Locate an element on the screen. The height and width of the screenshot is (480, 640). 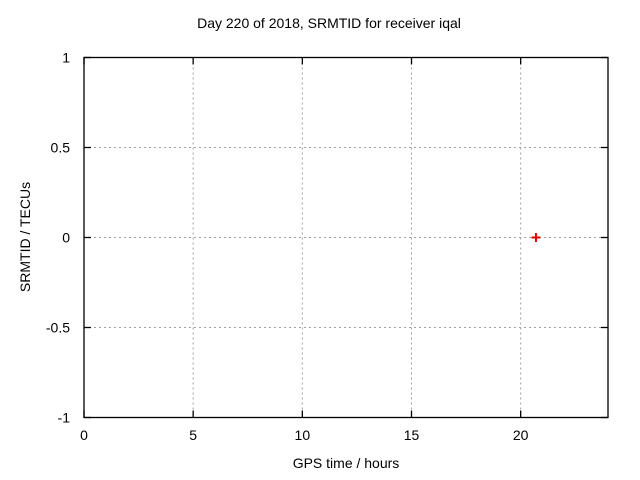
x-tick-label: 15 is located at coordinates (412, 435).